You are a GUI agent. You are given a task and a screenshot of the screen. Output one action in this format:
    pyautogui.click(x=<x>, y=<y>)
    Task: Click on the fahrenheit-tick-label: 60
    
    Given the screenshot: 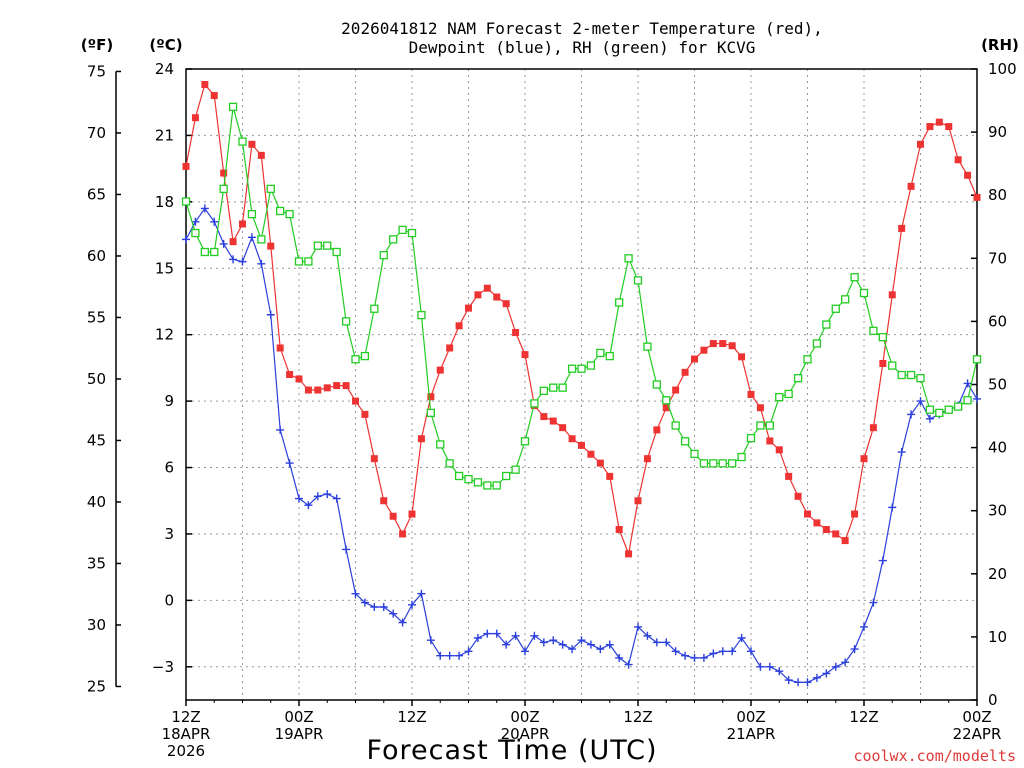 What is the action you would take?
    pyautogui.click(x=96, y=256)
    